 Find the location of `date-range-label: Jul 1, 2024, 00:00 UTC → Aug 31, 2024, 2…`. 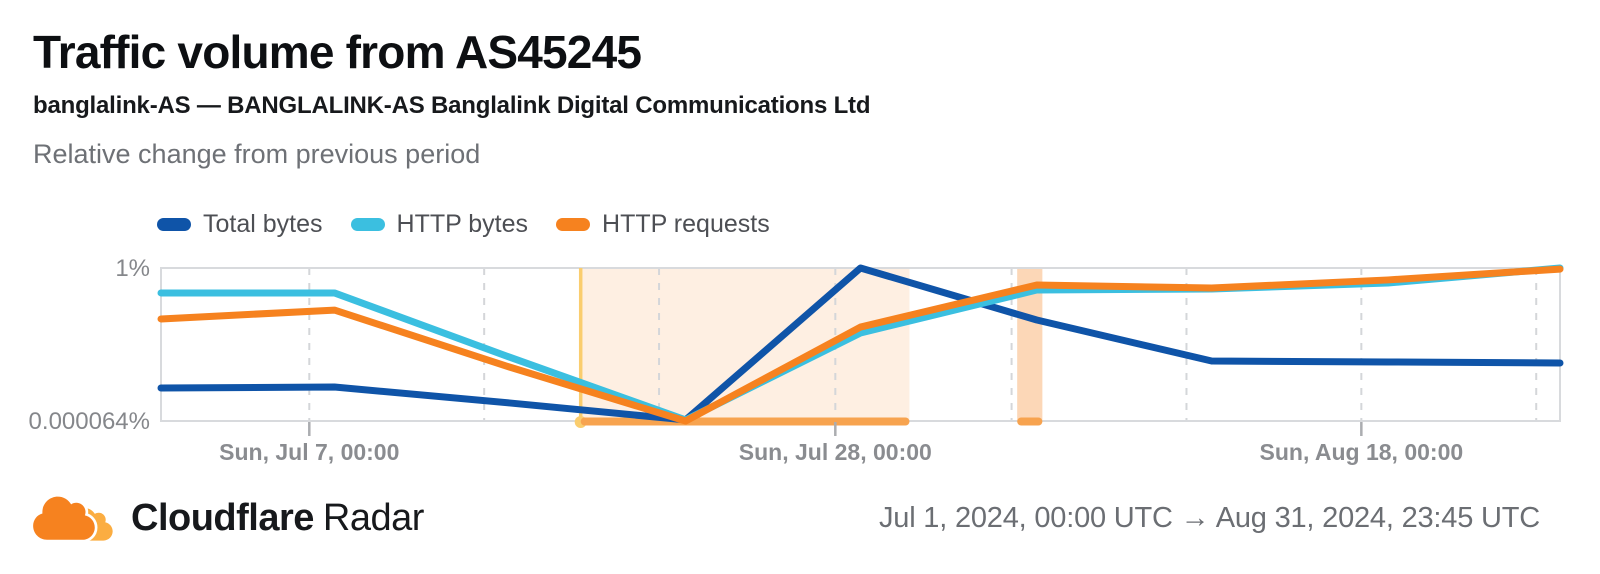

date-range-label: Jul 1, 2024, 00:00 UTC → Aug 31, 2024, 2… is located at coordinates (1209, 517).